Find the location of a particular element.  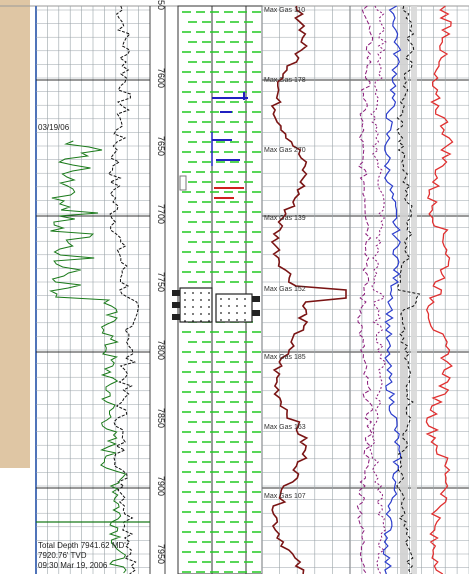

depth-label: 7900 is located at coordinates (161, 486).